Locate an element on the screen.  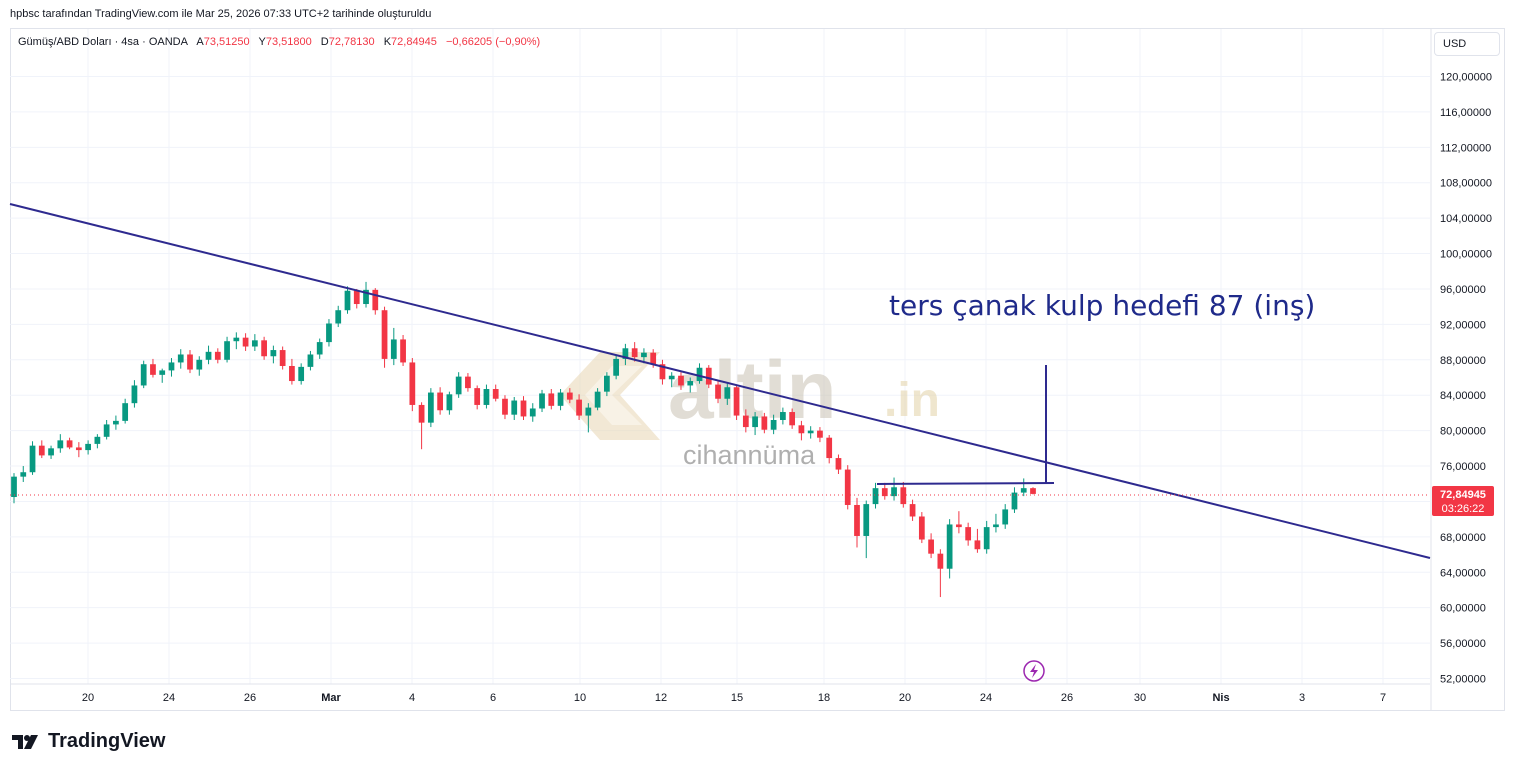
target-annotation: ters çanak kulp hedefi 87 (inş) is located at coordinates (1102, 305).